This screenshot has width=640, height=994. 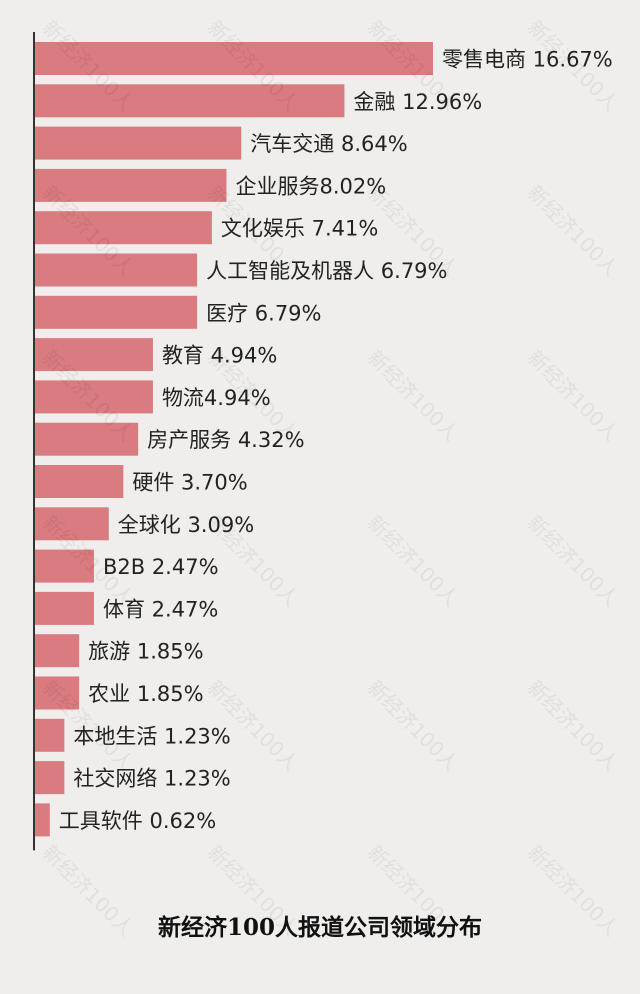 I want to click on bar-label-4: 企业服务8.02%, so click(x=310, y=186).